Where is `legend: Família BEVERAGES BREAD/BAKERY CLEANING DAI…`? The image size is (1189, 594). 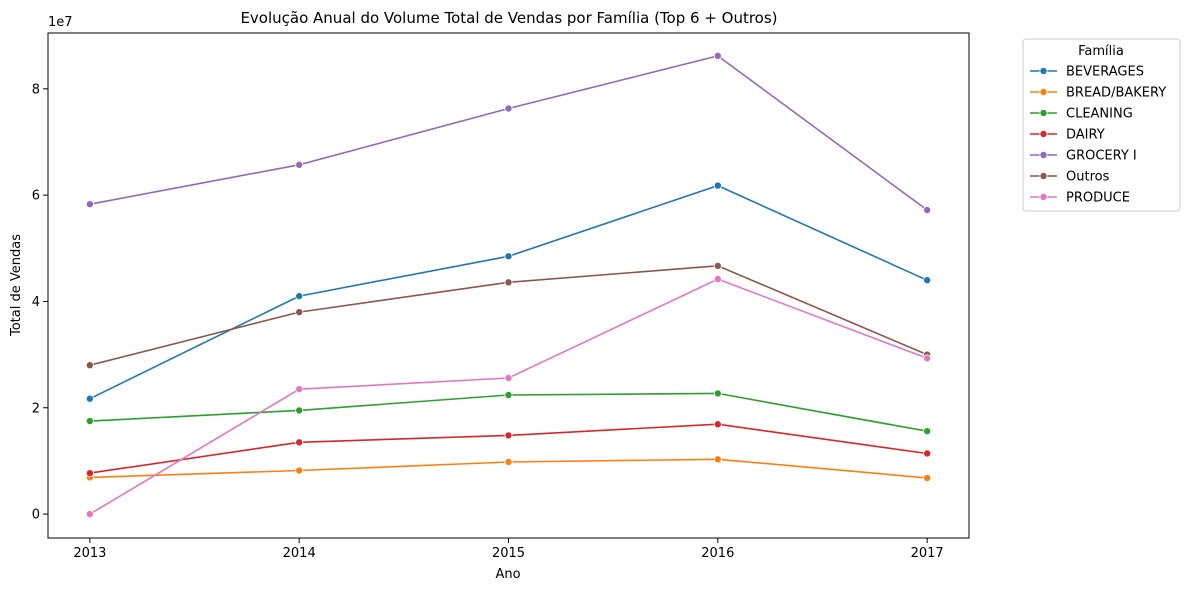 legend: Família BEVERAGES BREAD/BAKERY CLEANING DAI… is located at coordinates (1101, 125).